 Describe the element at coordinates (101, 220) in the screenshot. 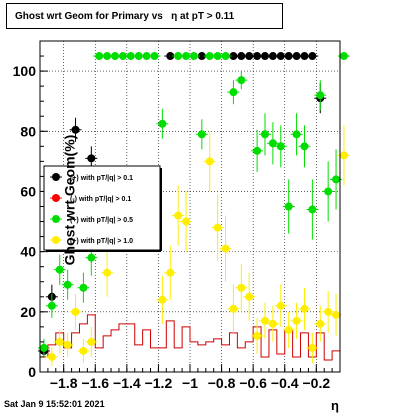

I see `legend-label: (+) with pT/|q| > 0.5` at that location.